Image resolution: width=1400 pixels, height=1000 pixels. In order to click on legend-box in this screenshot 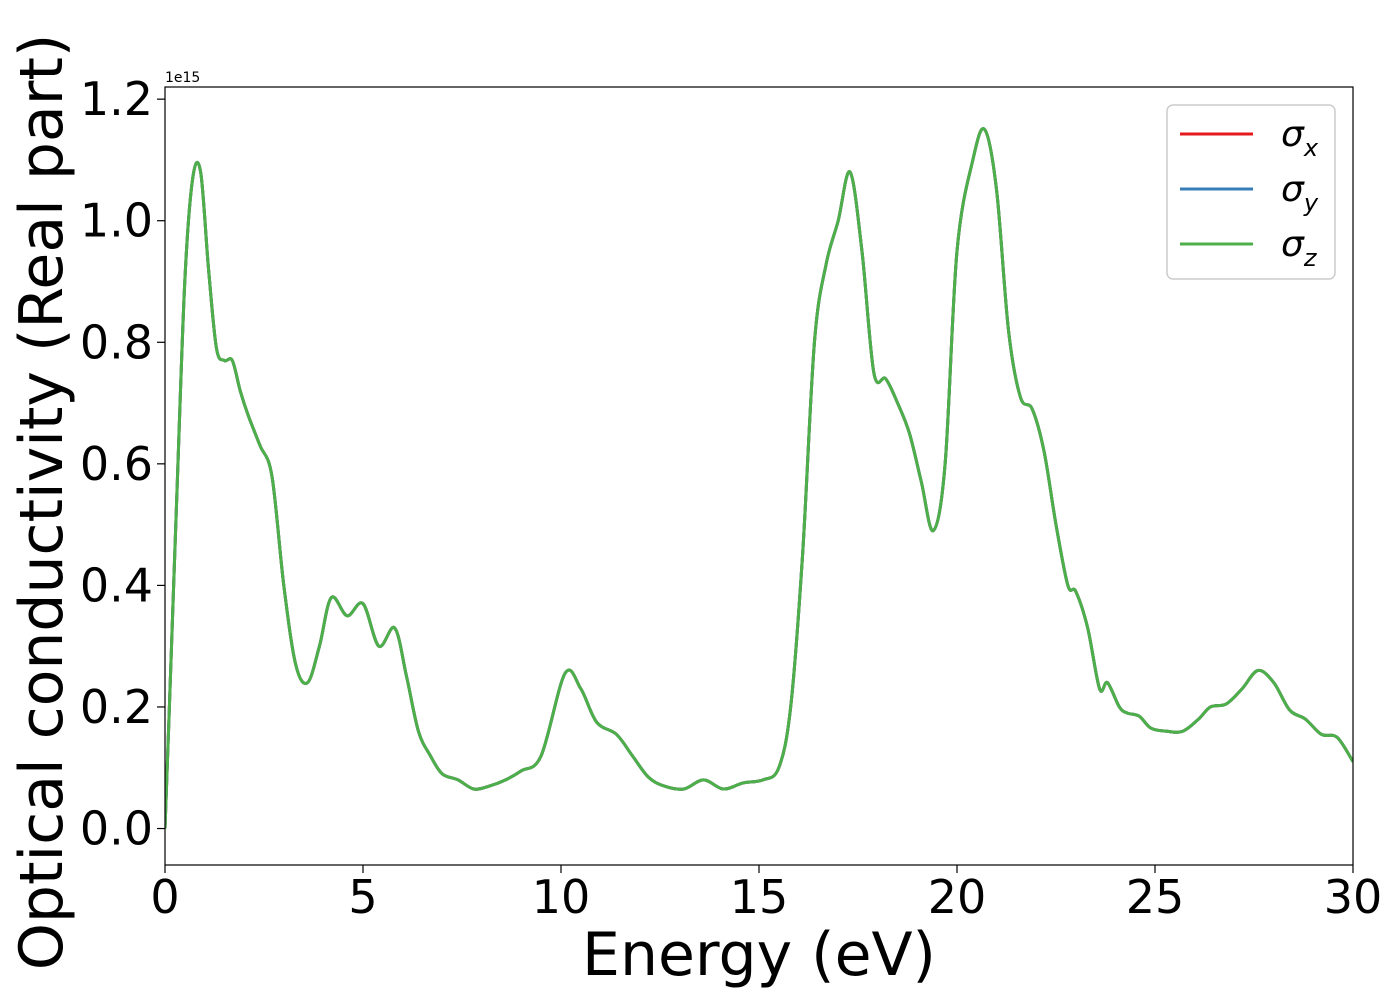, I will do `click(1251, 192)`.